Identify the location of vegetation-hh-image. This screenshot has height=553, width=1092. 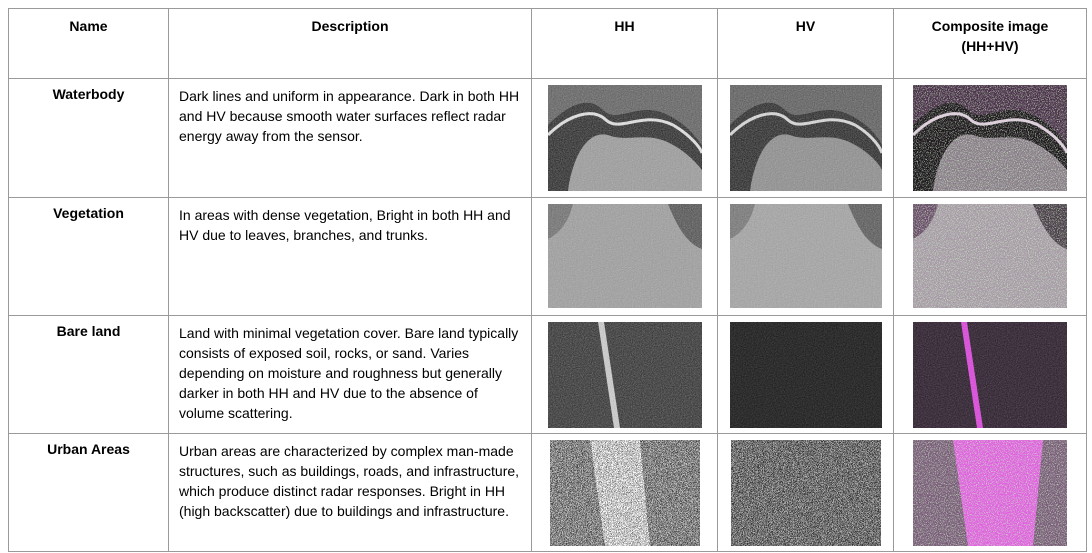
(624, 256).